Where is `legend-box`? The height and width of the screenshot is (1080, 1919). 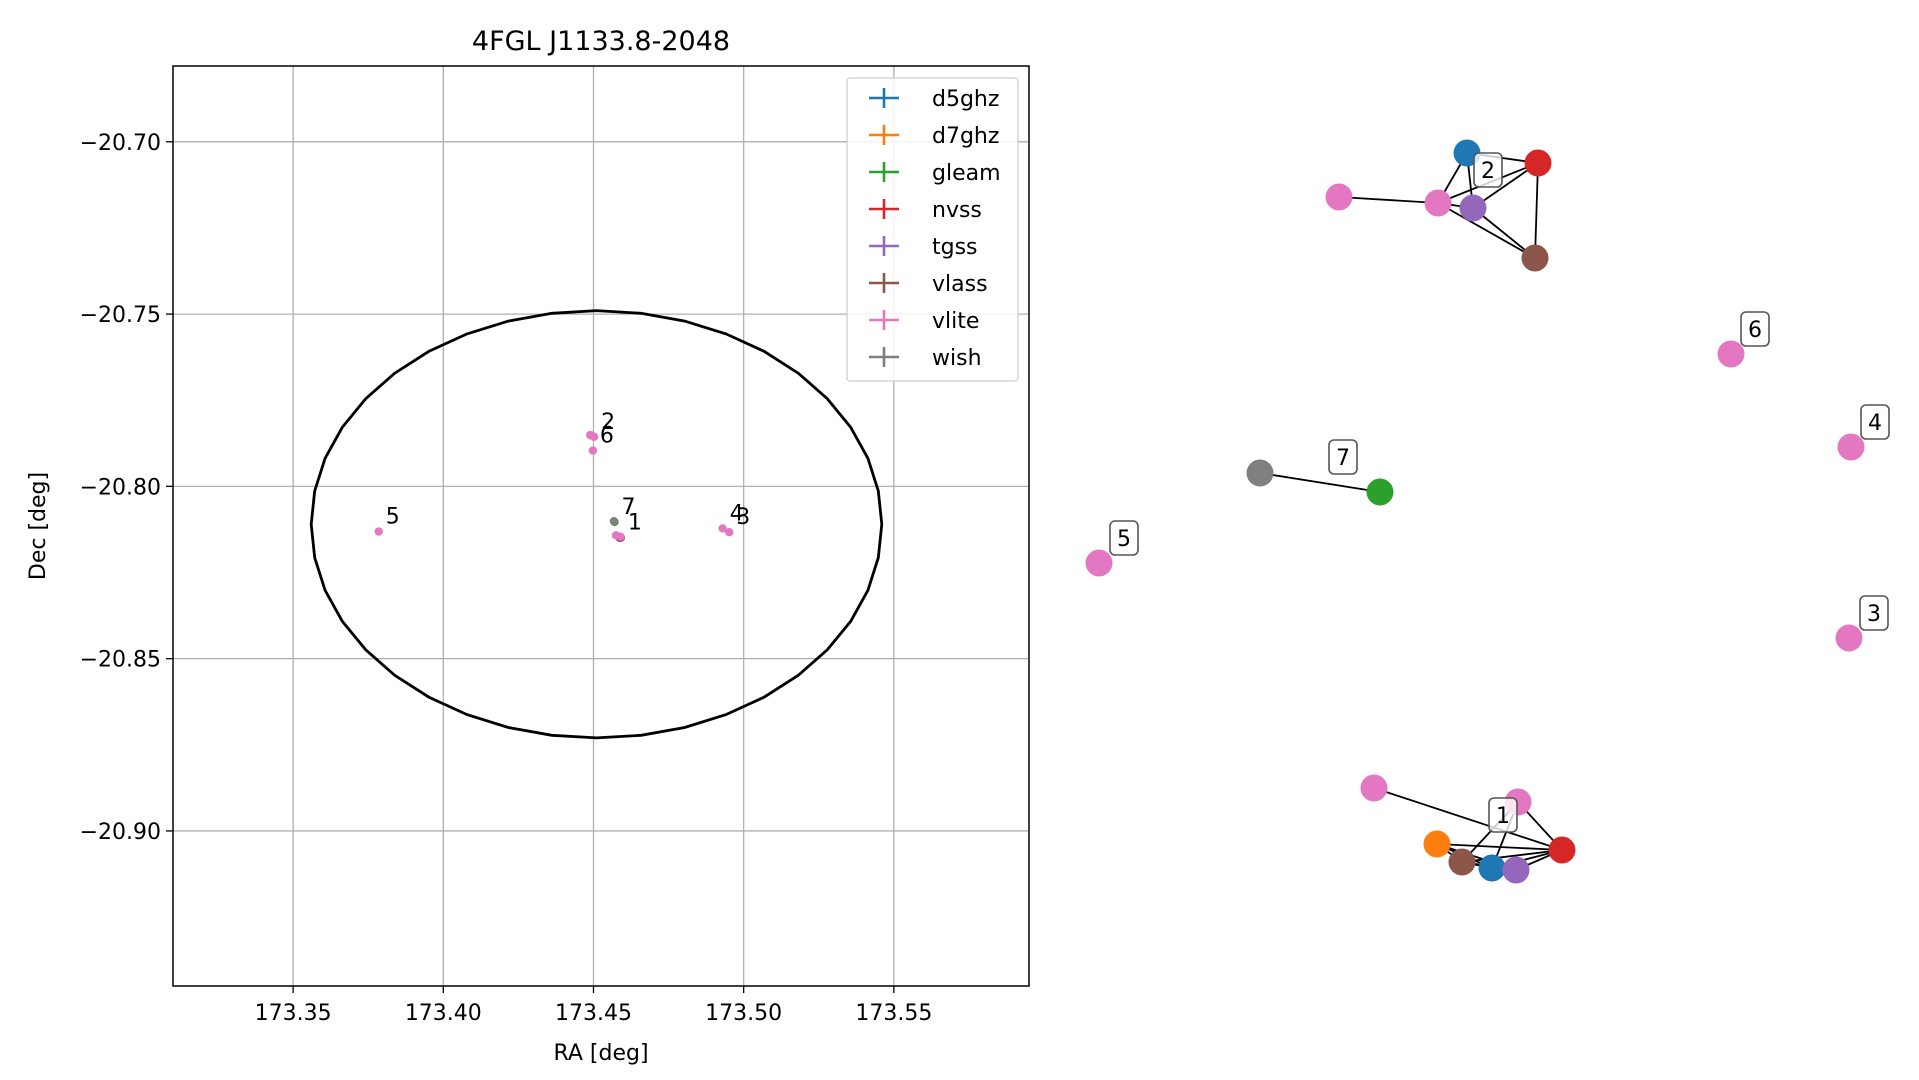 legend-box is located at coordinates (932, 229).